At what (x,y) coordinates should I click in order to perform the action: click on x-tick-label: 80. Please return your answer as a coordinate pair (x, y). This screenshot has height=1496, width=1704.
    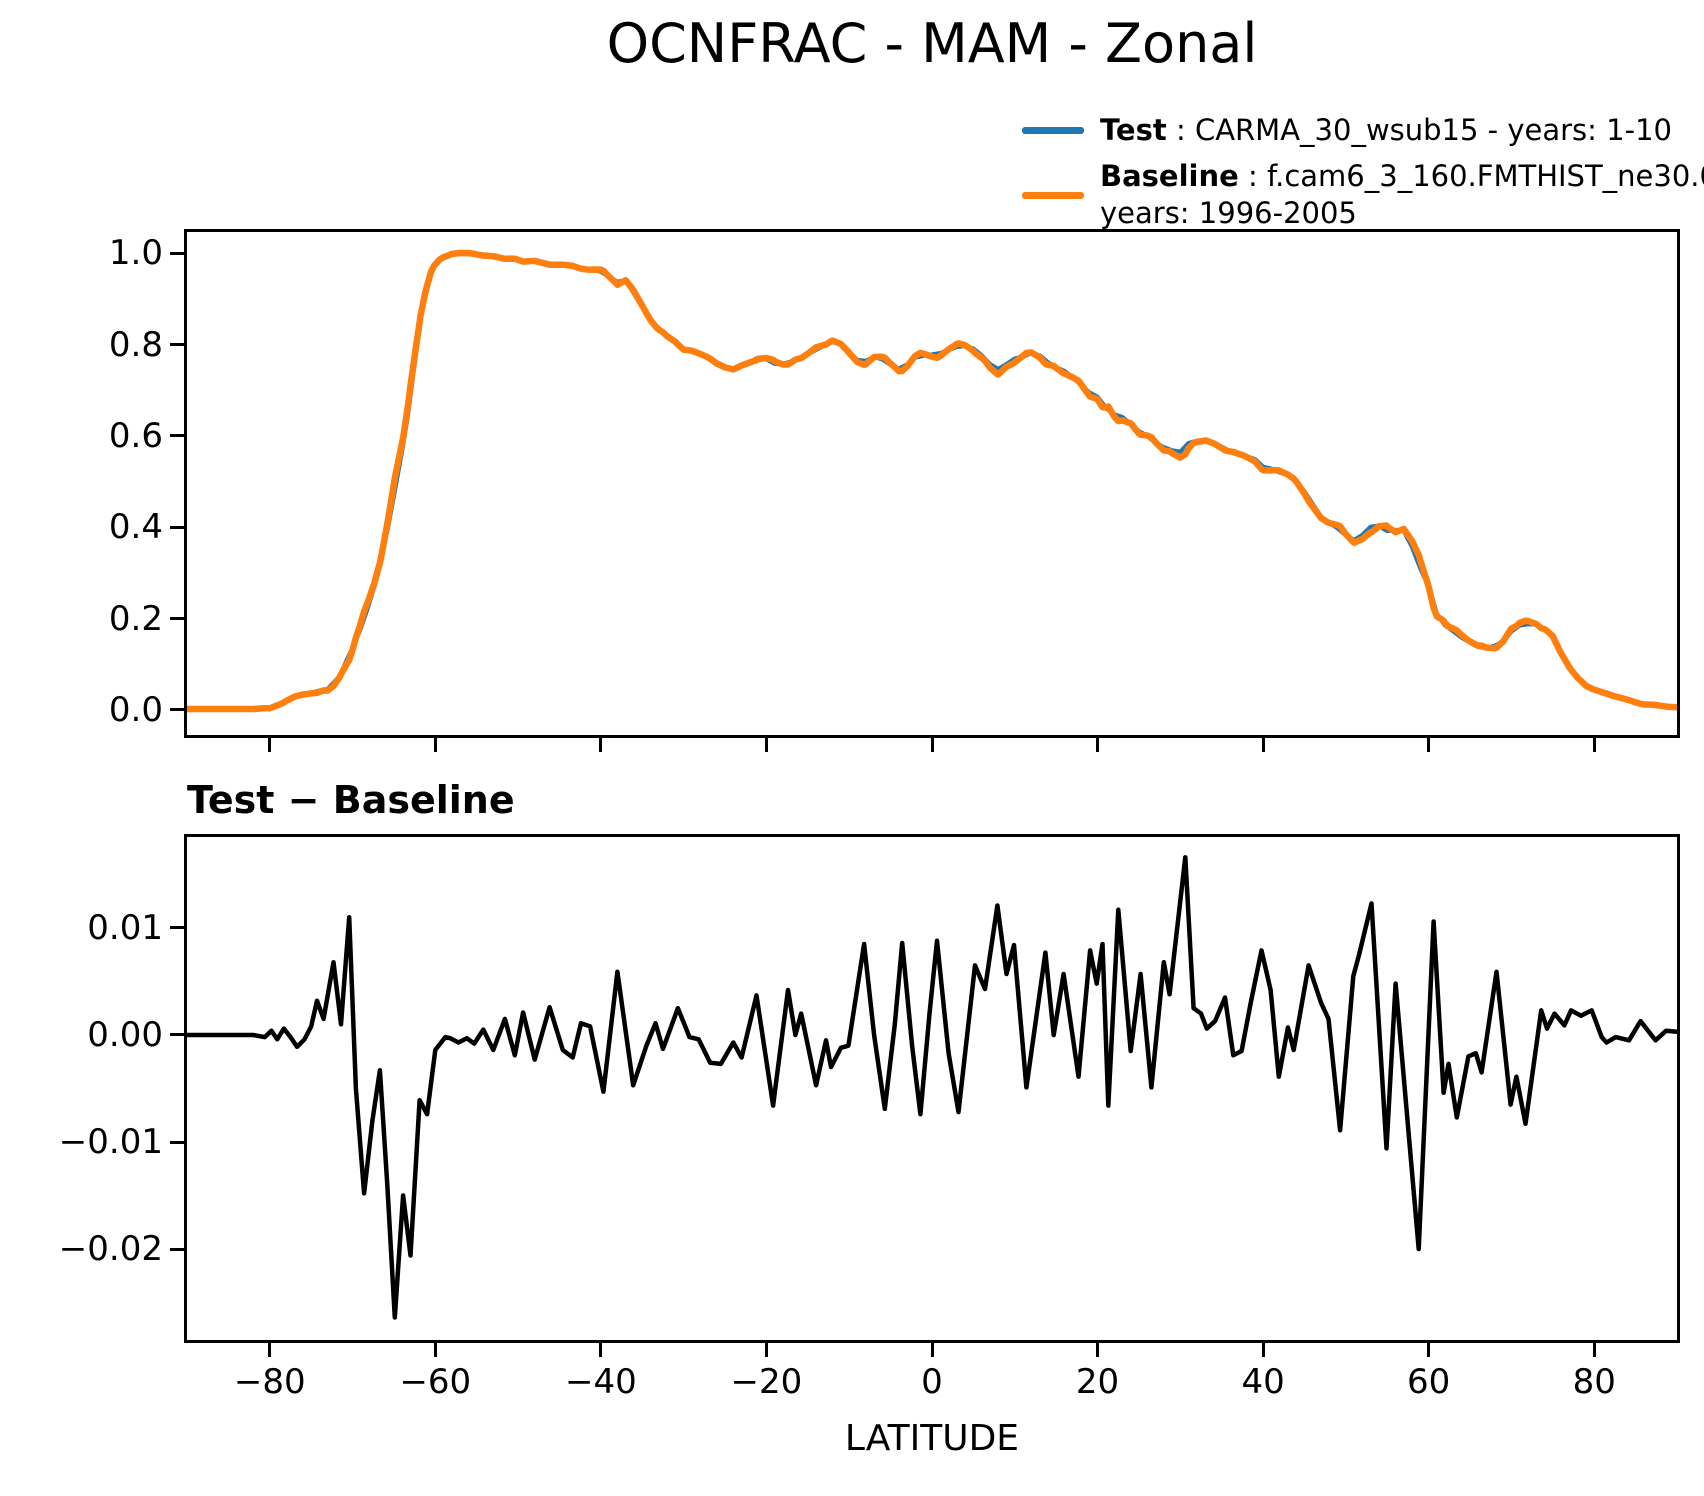
    Looking at the image, I should click on (1594, 1382).